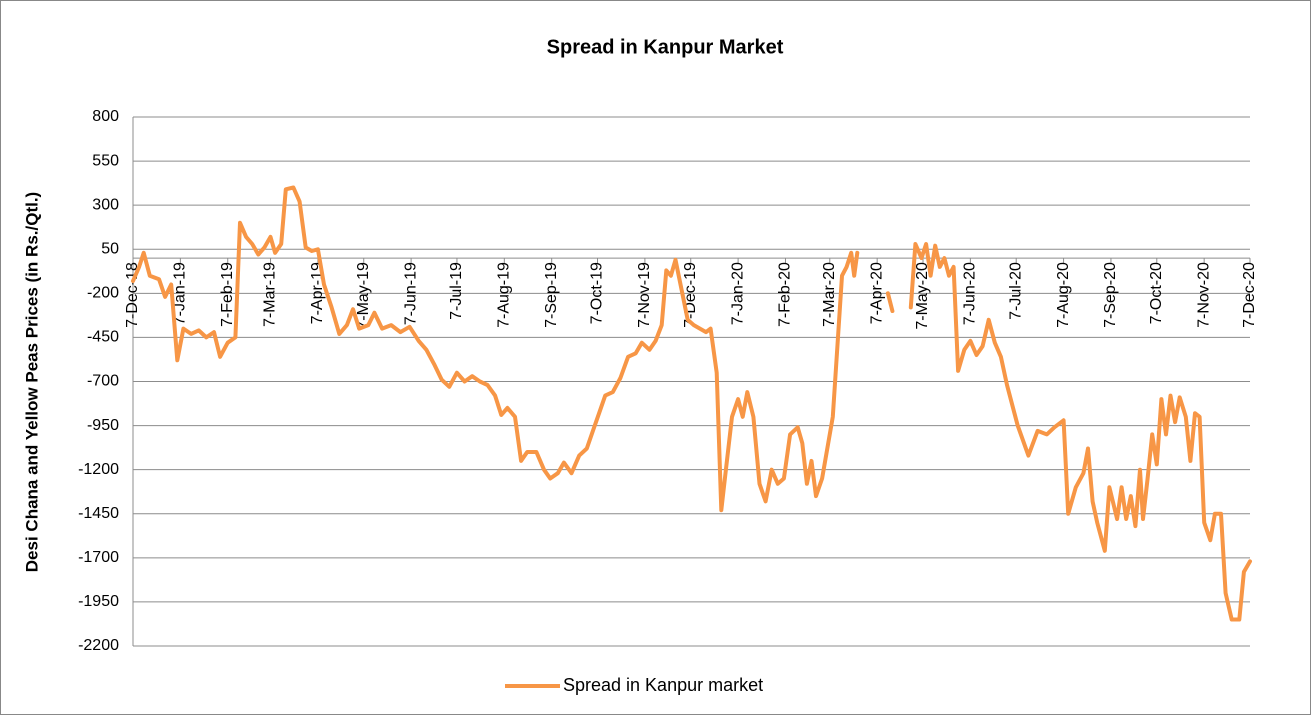 Image resolution: width=1311 pixels, height=715 pixels. I want to click on x-tick-label: 7-Feb-20, so click(785, 294).